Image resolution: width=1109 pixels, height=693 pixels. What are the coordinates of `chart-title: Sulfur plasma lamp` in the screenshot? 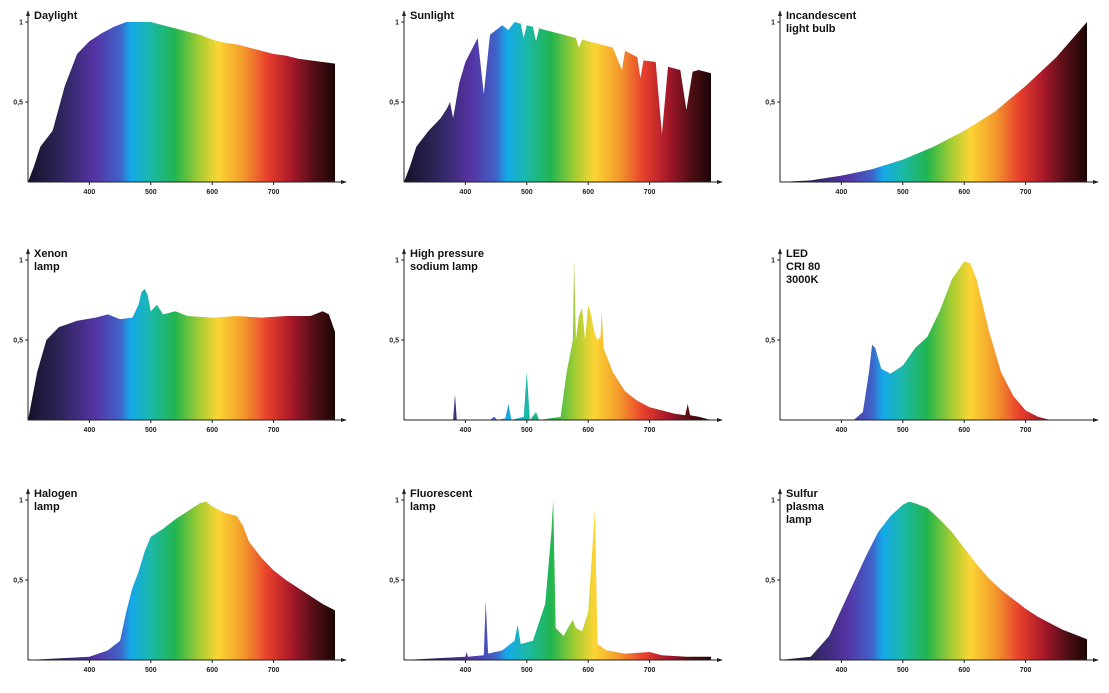 It's located at (805, 507).